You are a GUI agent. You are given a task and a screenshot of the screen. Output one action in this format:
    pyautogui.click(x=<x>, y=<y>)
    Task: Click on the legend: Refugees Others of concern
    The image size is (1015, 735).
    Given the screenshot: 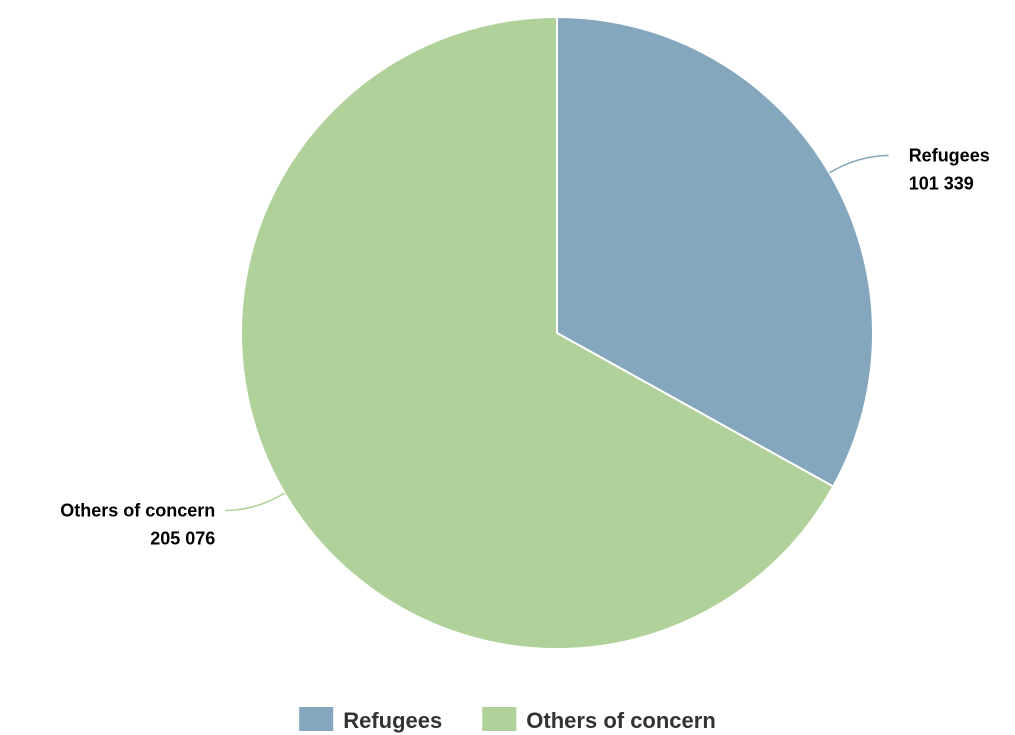 What is the action you would take?
    pyautogui.click(x=507, y=720)
    